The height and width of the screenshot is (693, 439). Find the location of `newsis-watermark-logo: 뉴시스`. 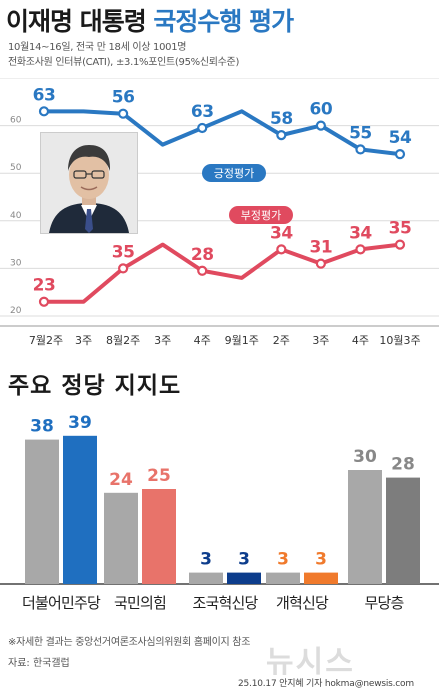

newsis-watermark-logo: 뉴시스 is located at coordinates (310, 662).